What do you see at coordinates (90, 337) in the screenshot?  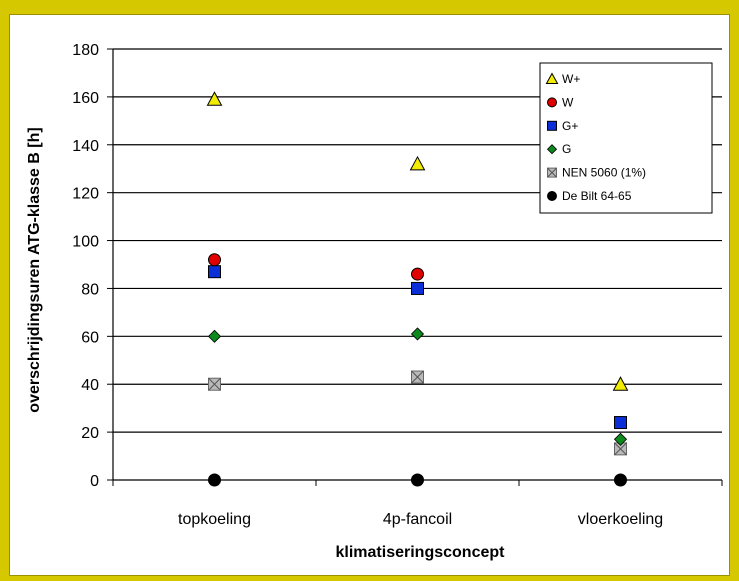 I see `y-tick-label: 60` at bounding box center [90, 337].